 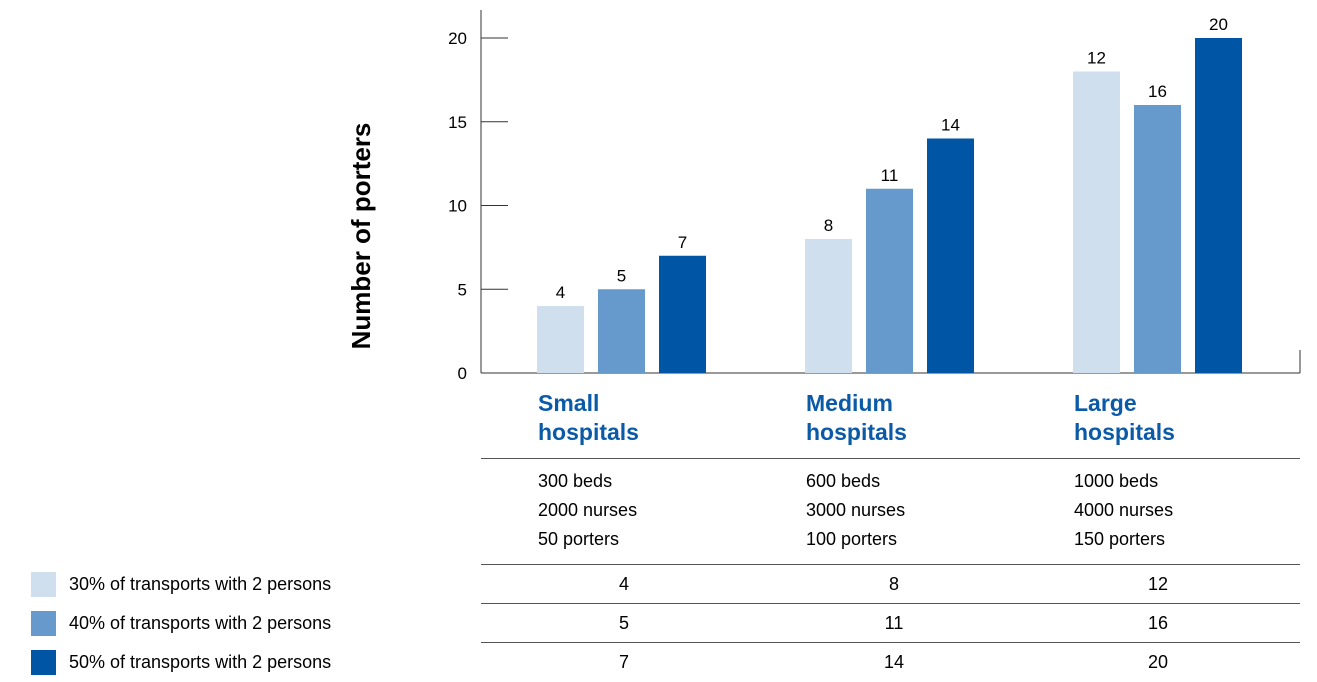 What do you see at coordinates (893, 584) in the screenshot?
I see `table-cell: 8` at bounding box center [893, 584].